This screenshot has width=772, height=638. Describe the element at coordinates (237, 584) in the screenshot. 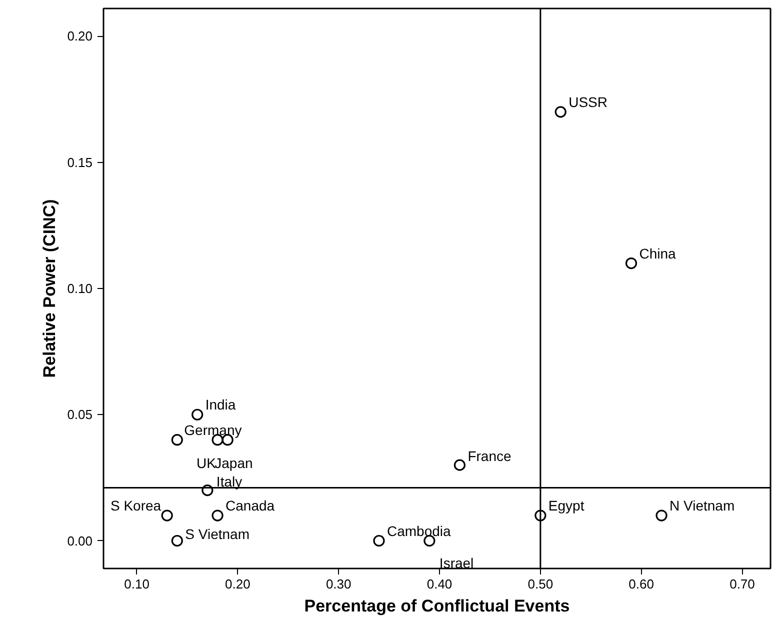

I see `x-tick-label: 0.20` at that location.